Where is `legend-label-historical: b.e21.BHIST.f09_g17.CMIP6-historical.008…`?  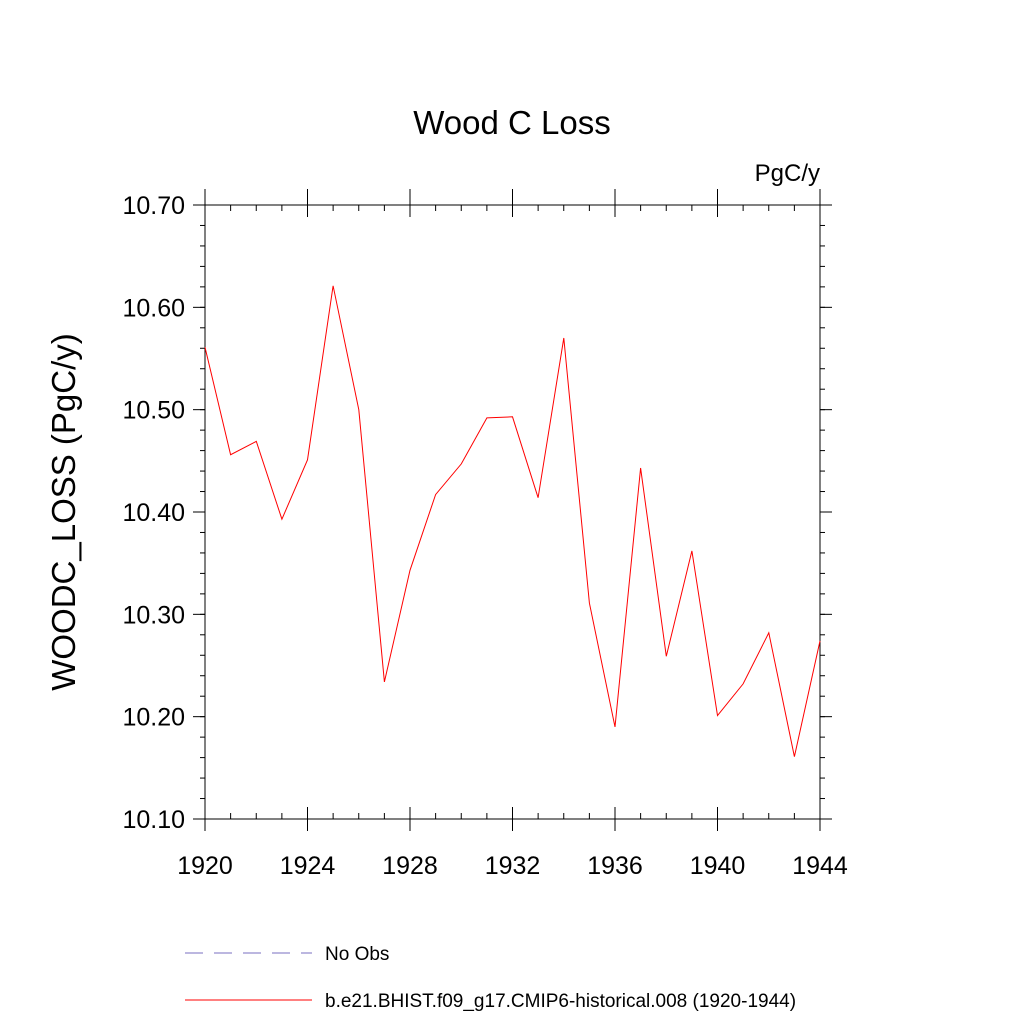
legend-label-historical: b.e21.BHIST.f09_g17.CMIP6-historical.008… is located at coordinates (560, 1001).